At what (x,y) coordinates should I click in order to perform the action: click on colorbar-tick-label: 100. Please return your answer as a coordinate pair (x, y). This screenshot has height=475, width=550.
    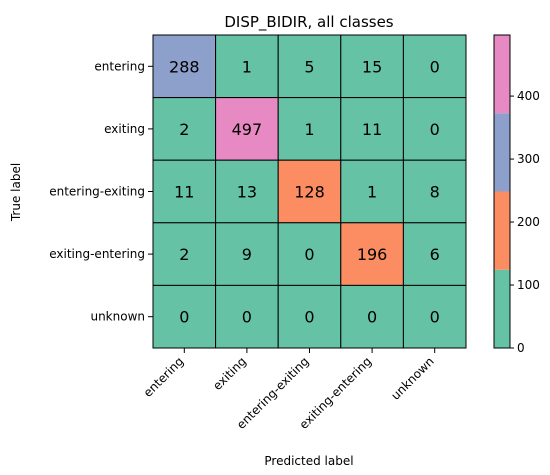
    Looking at the image, I should click on (528, 285).